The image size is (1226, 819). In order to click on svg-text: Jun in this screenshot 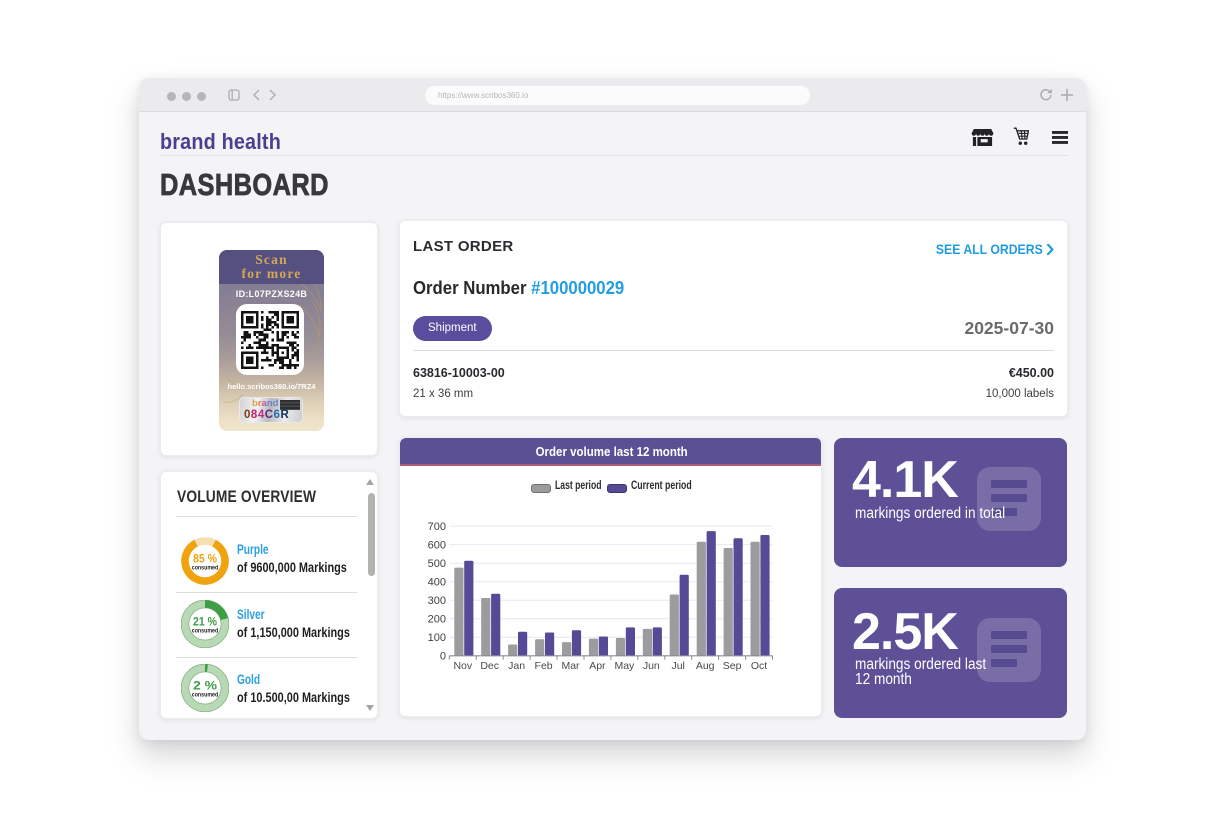, I will do `click(651, 666)`.